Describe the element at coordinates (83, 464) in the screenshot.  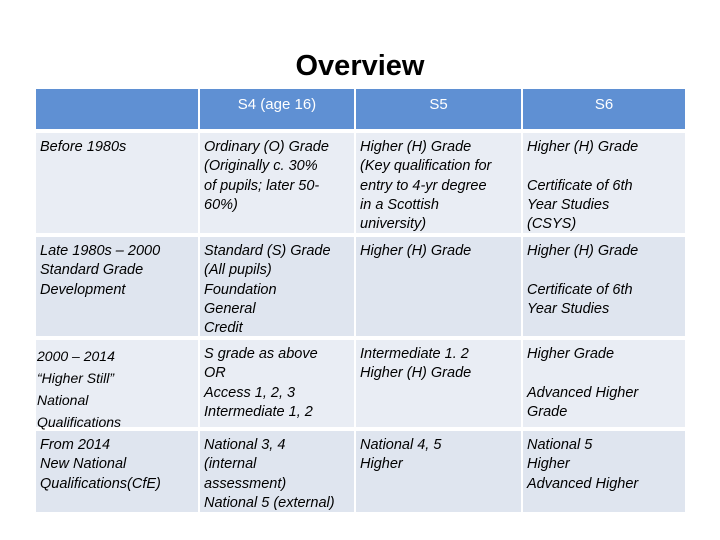
I see `cell-text: New National` at that location.